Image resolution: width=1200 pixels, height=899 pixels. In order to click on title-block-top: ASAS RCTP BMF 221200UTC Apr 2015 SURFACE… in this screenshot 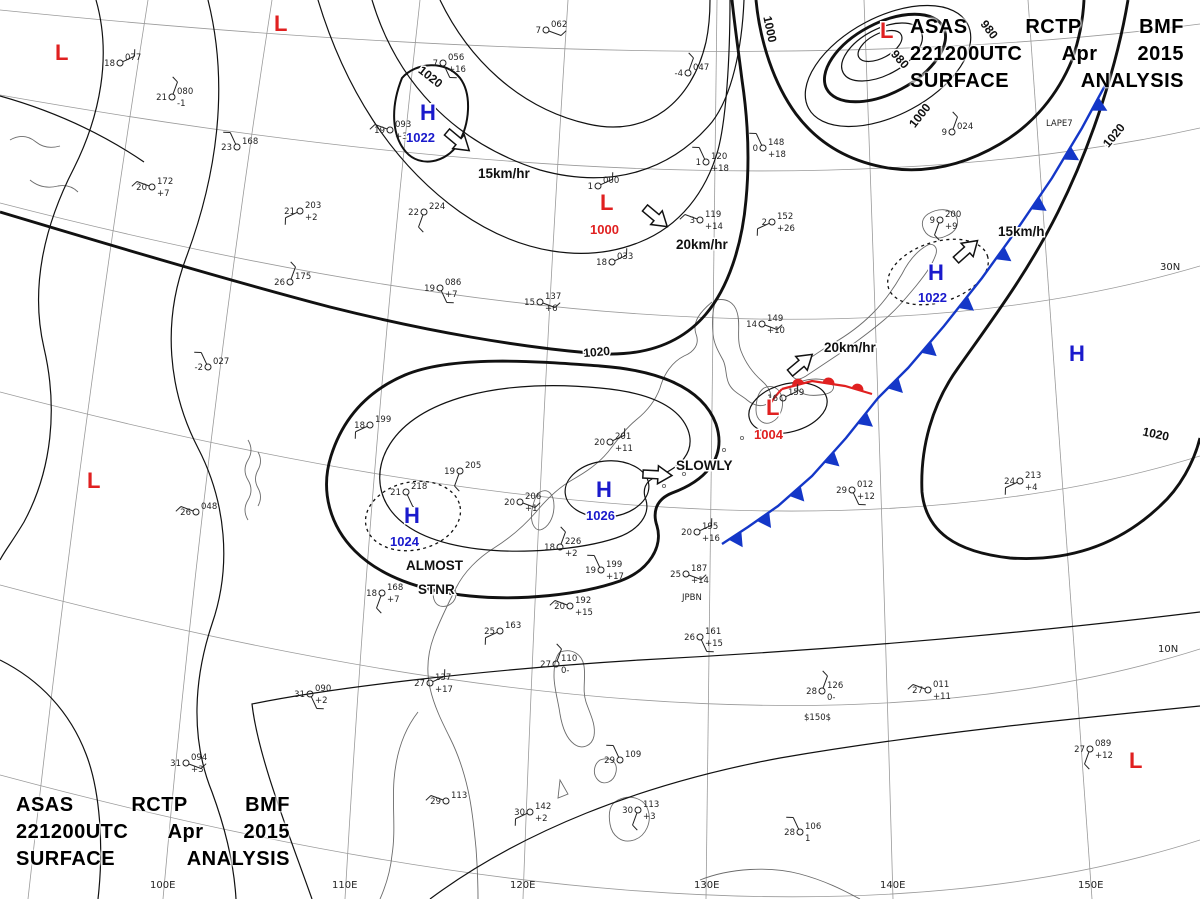, I will do `click(1047, 54)`.